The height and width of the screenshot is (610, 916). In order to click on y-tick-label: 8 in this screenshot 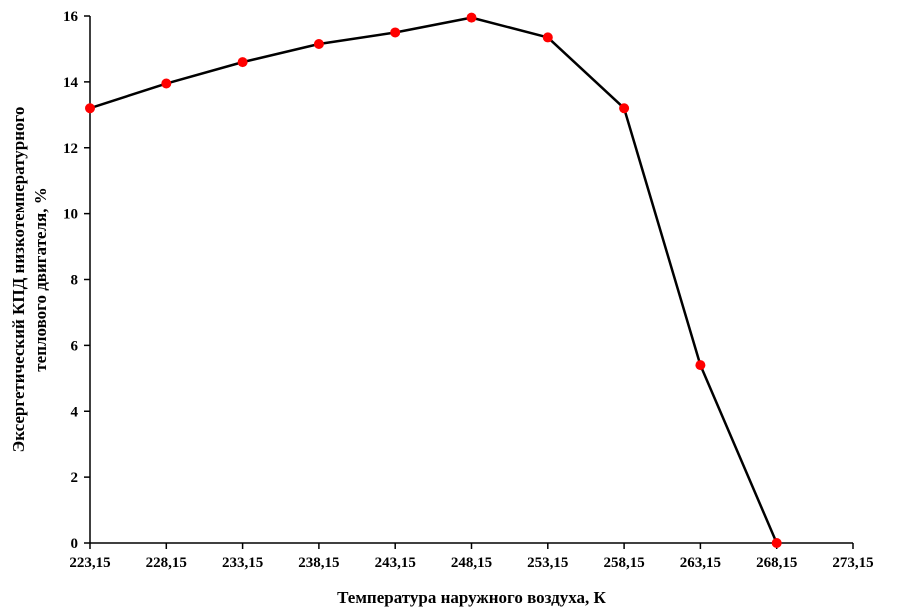, I will do `click(75, 281)`.